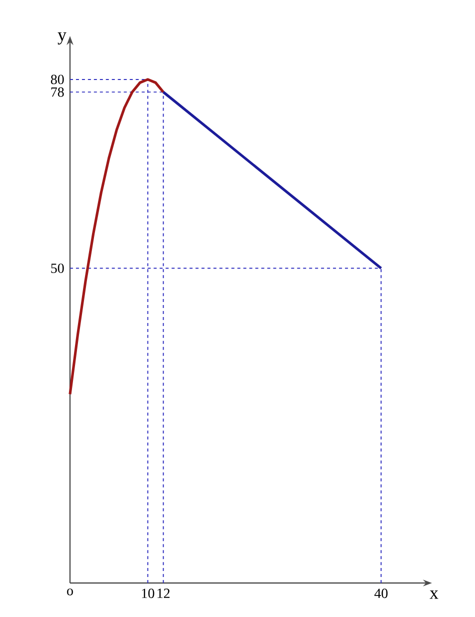 The height and width of the screenshot is (617, 475). What do you see at coordinates (70, 592) in the screenshot?
I see `x-tick-label: o` at bounding box center [70, 592].